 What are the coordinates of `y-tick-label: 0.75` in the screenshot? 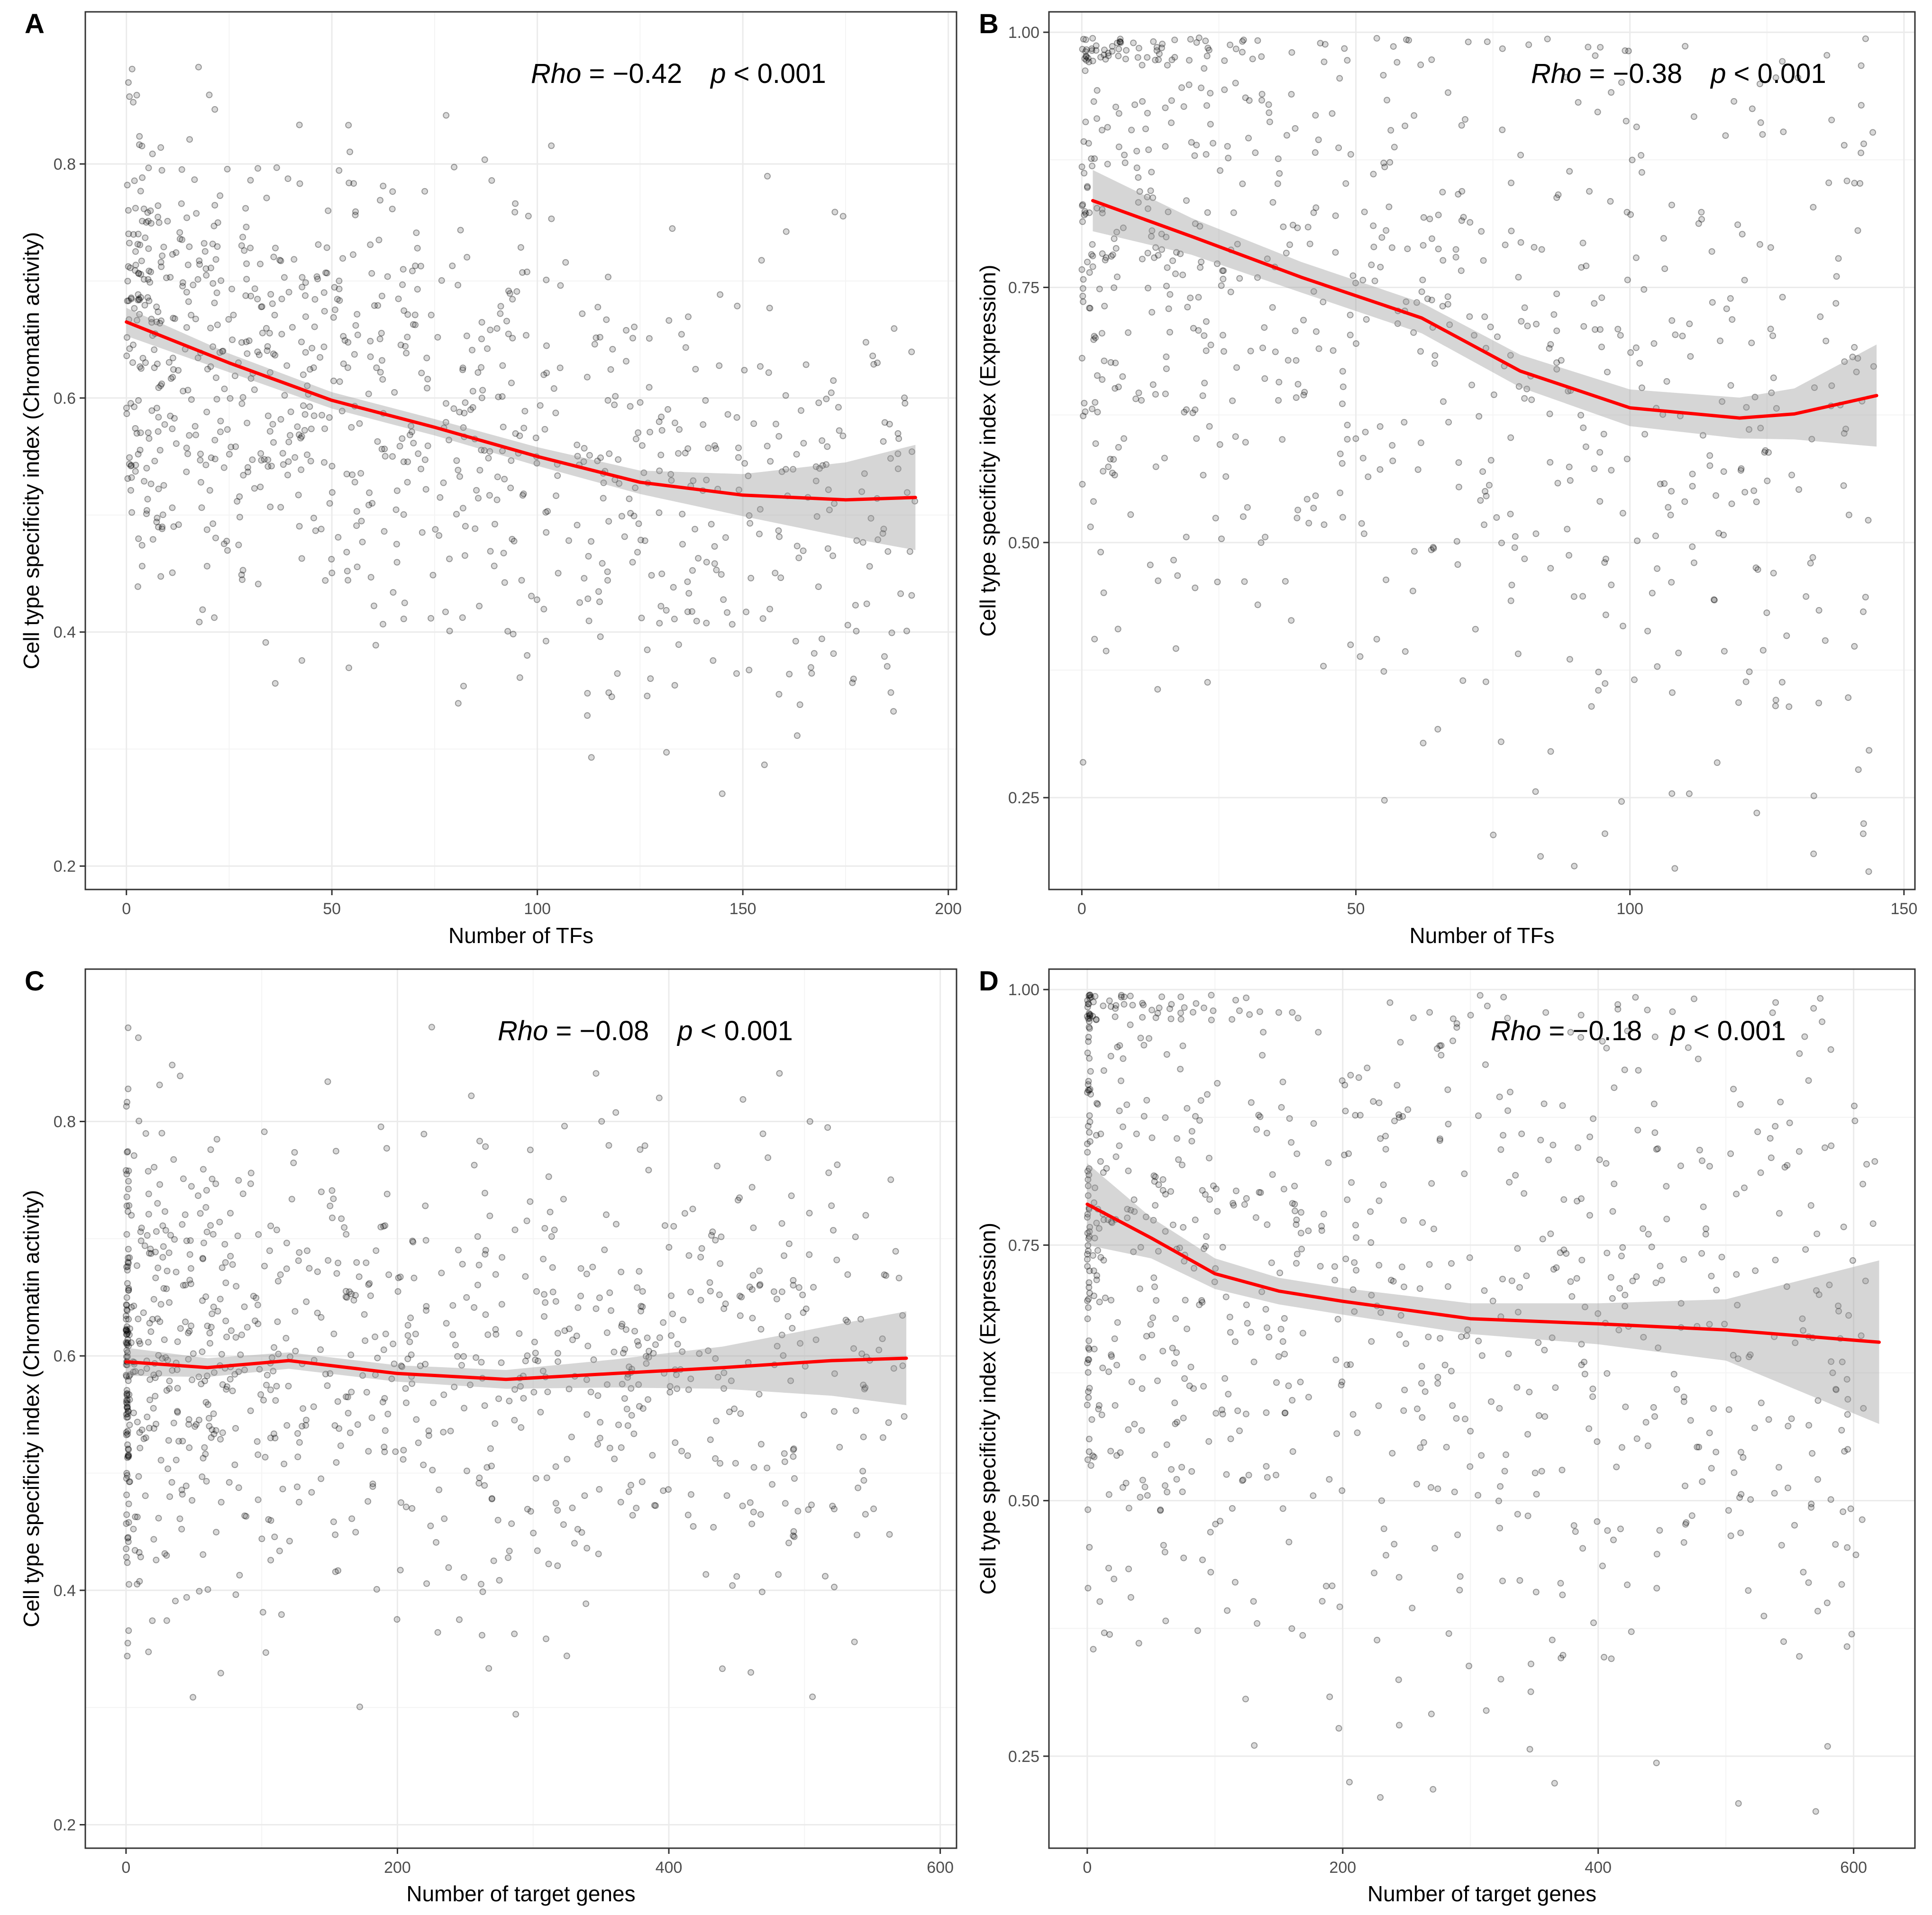 It's located at (1023, 1245).